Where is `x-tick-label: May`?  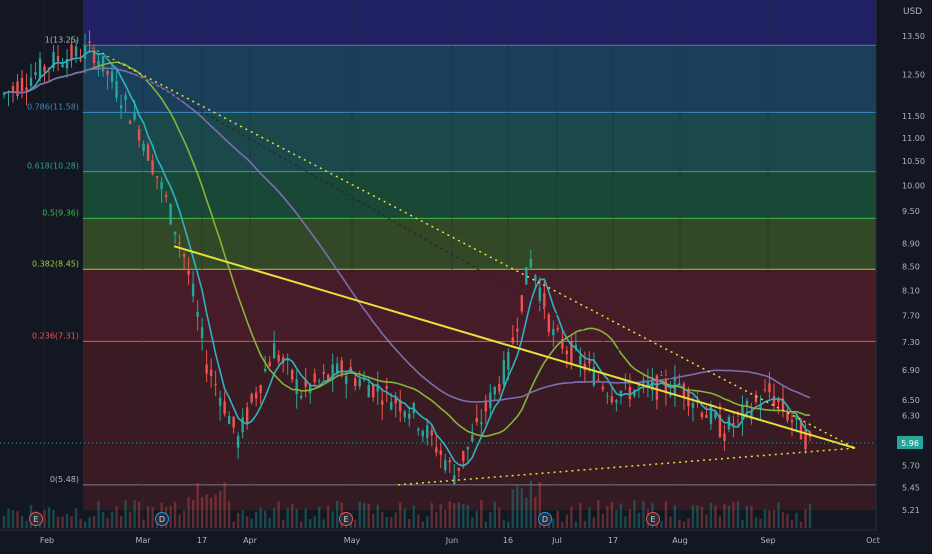
x-tick-label: May is located at coordinates (352, 540).